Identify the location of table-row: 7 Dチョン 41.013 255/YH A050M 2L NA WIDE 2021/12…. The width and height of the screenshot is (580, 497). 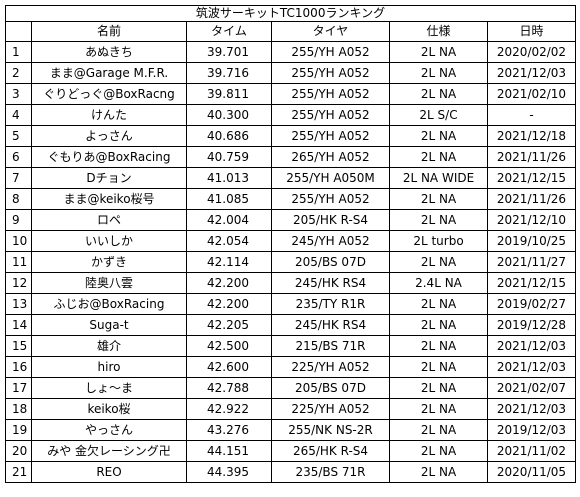
(290, 178).